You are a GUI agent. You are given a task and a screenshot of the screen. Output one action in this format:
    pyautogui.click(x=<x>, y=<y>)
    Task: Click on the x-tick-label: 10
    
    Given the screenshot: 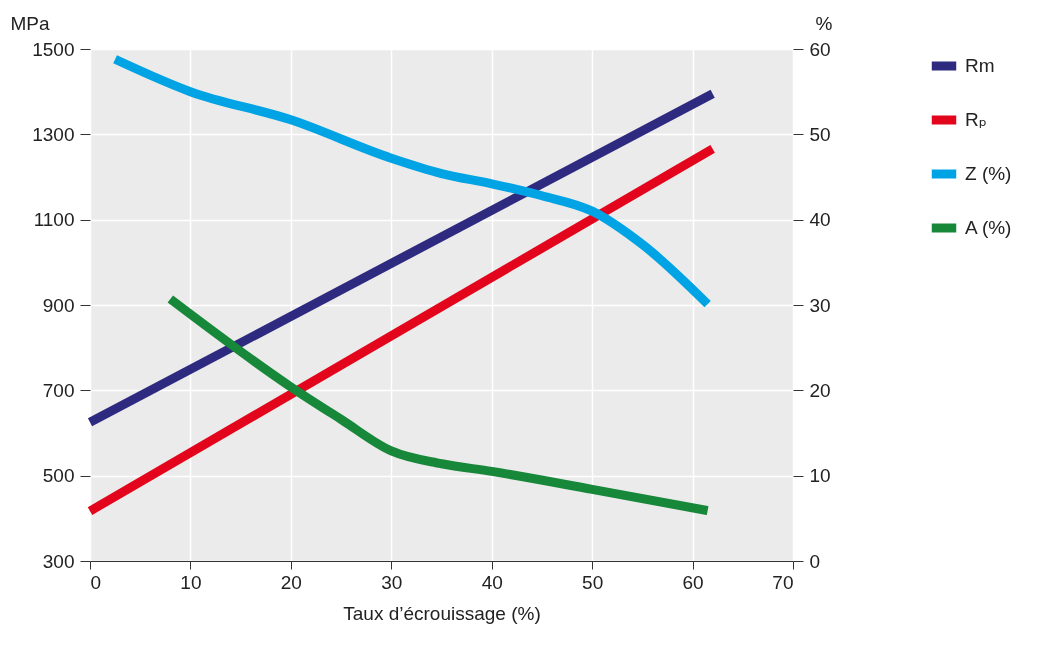 What is the action you would take?
    pyautogui.click(x=191, y=582)
    